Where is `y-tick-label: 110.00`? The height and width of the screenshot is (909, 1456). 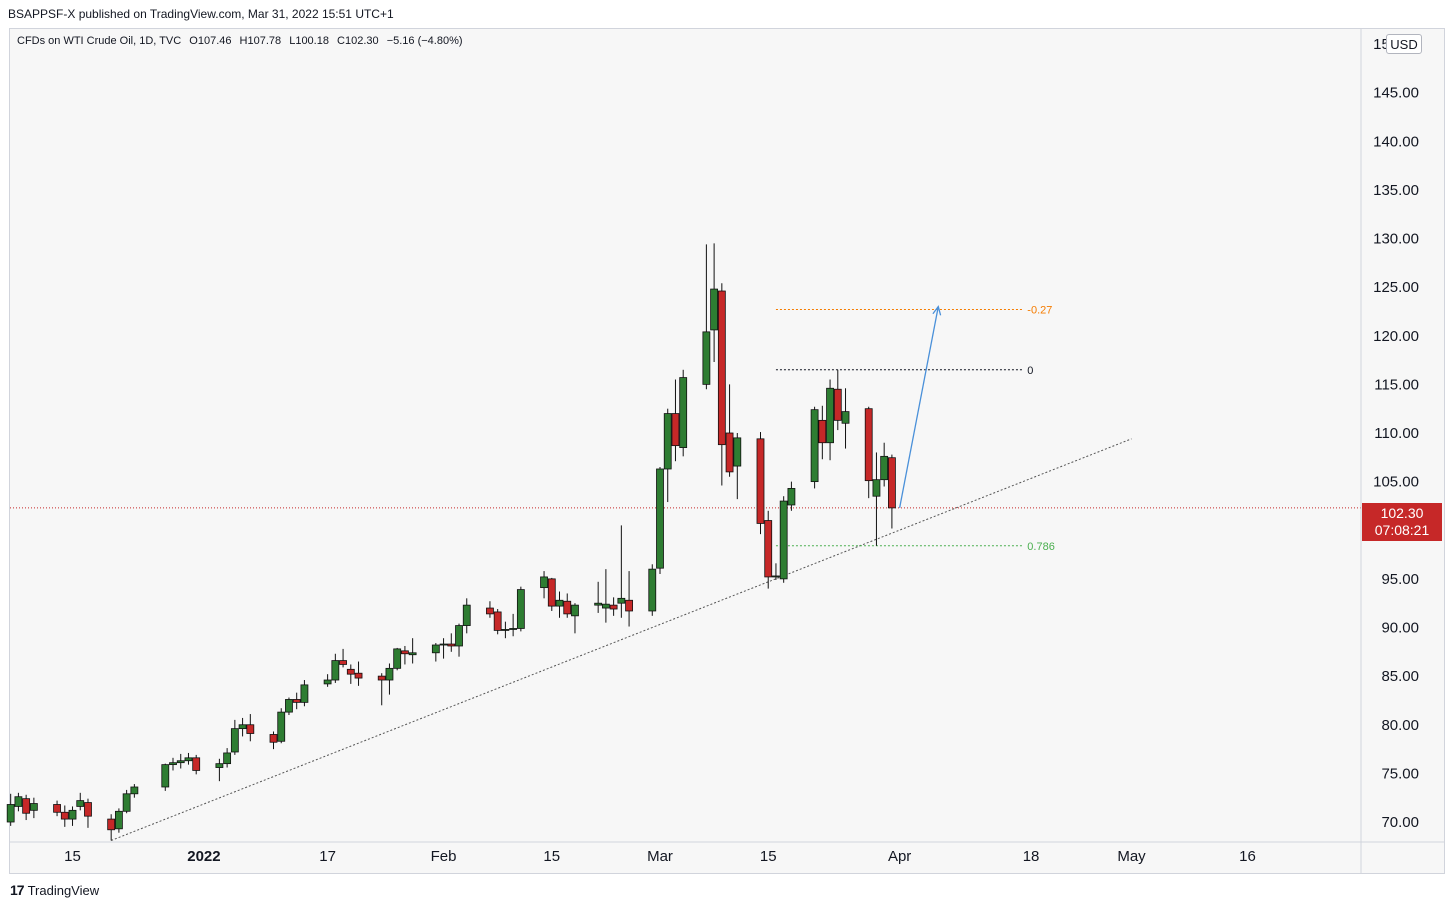 y-tick-label: 110.00 is located at coordinates (1396, 433).